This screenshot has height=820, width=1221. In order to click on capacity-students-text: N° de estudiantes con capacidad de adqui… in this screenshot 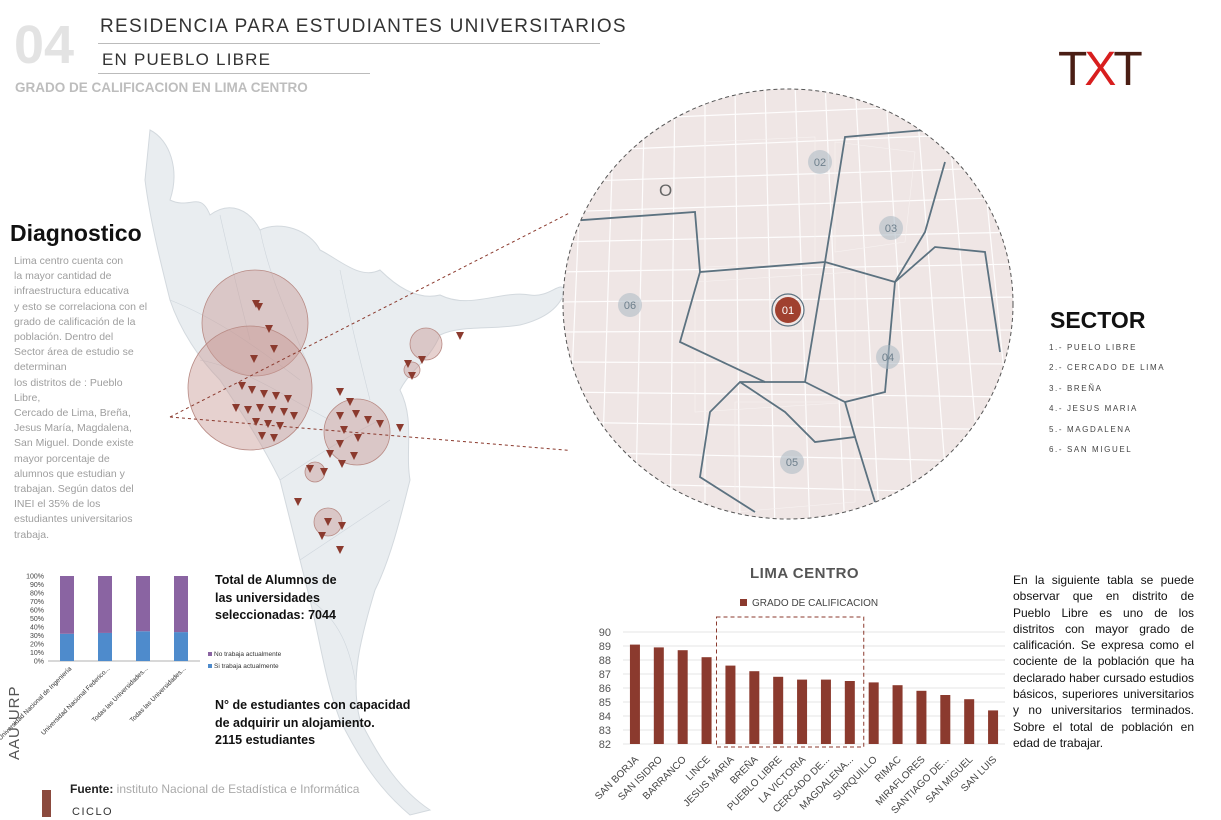, I will do `click(313, 722)`.